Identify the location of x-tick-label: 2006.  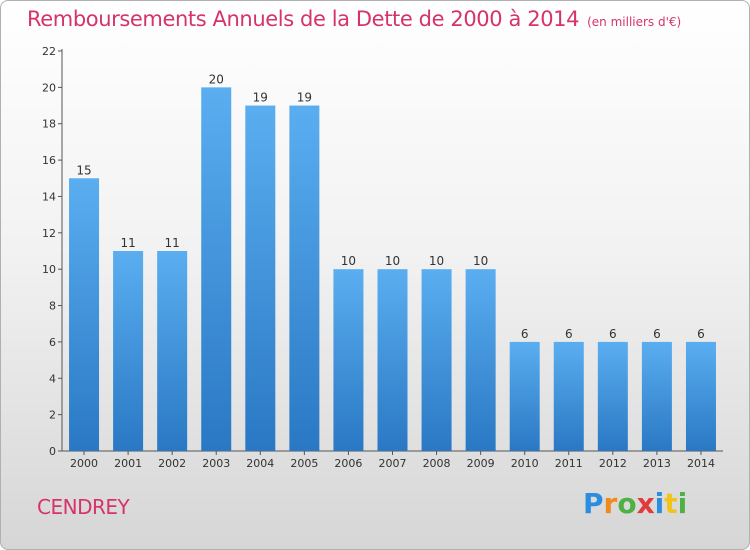
(348, 463).